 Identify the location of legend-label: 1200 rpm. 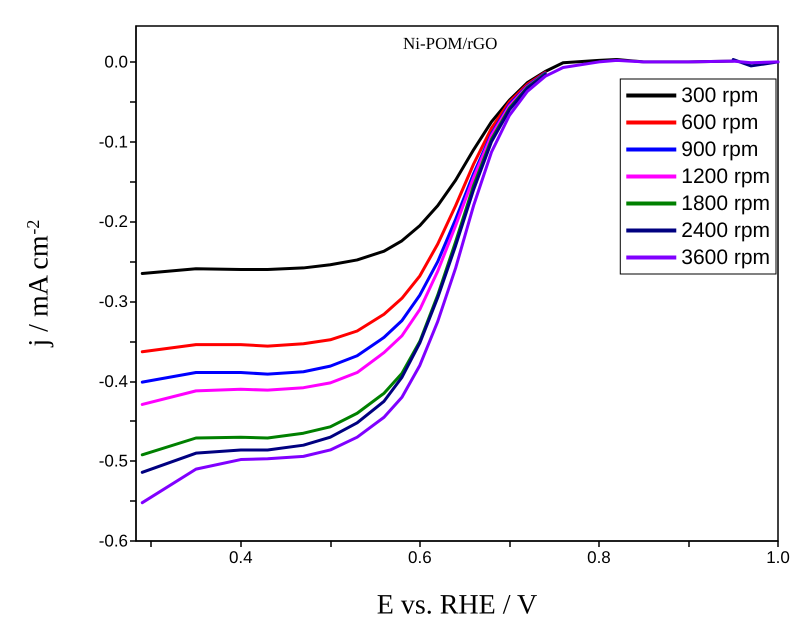
(725, 176).